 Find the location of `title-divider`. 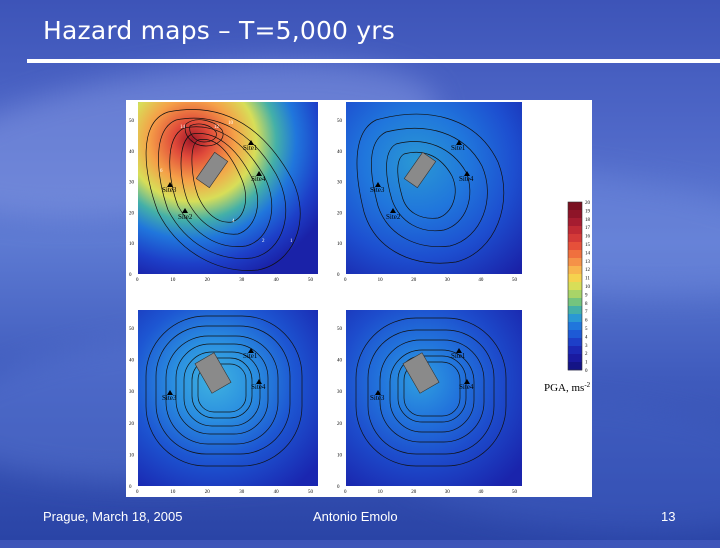

title-divider is located at coordinates (373, 61).